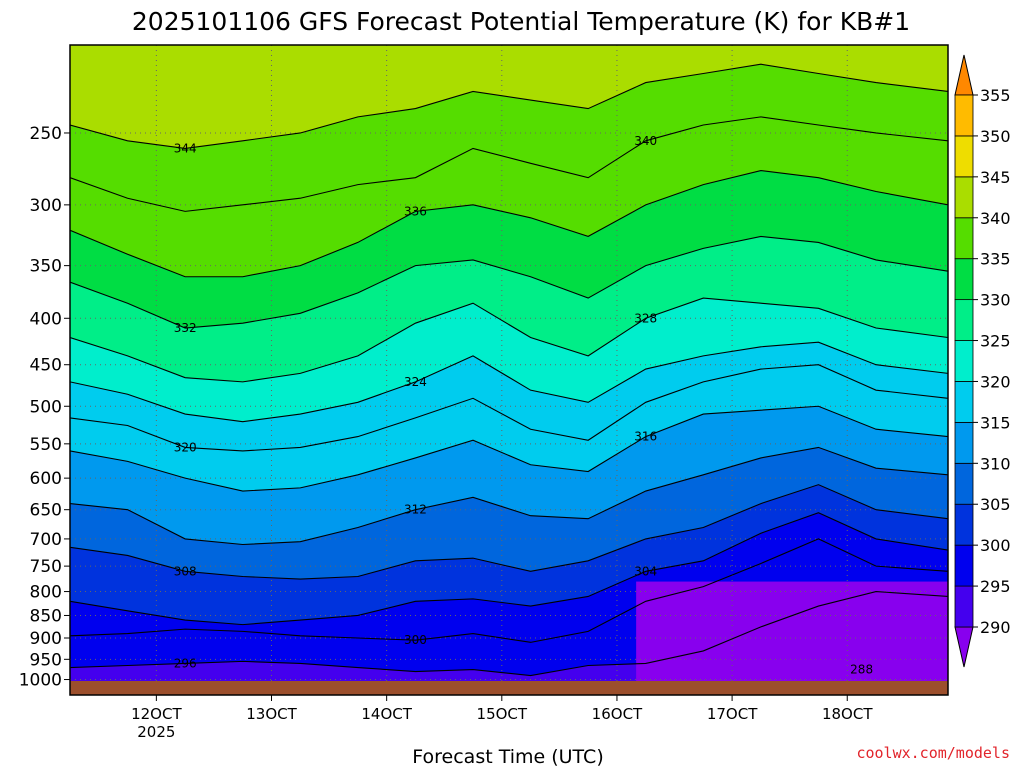  What do you see at coordinates (995, 177) in the screenshot?
I see `colorbar-label-345: 345` at bounding box center [995, 177].